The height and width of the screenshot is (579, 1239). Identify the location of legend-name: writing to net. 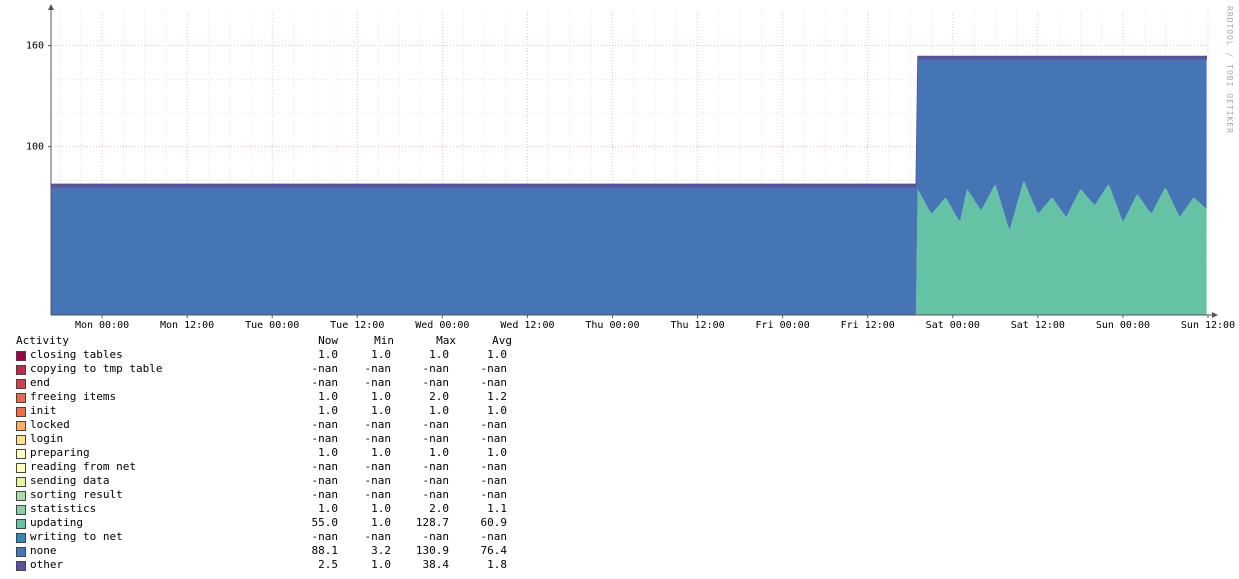
(76, 536).